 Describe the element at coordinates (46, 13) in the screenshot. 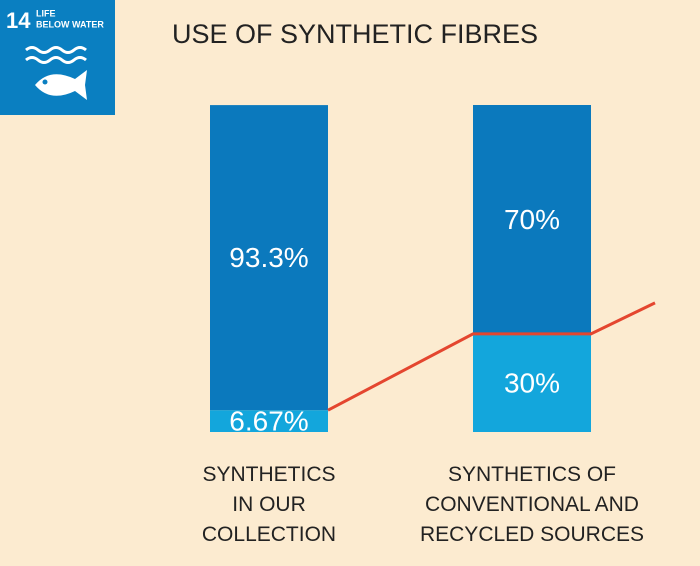

I see `badge-label: LIFE` at that location.